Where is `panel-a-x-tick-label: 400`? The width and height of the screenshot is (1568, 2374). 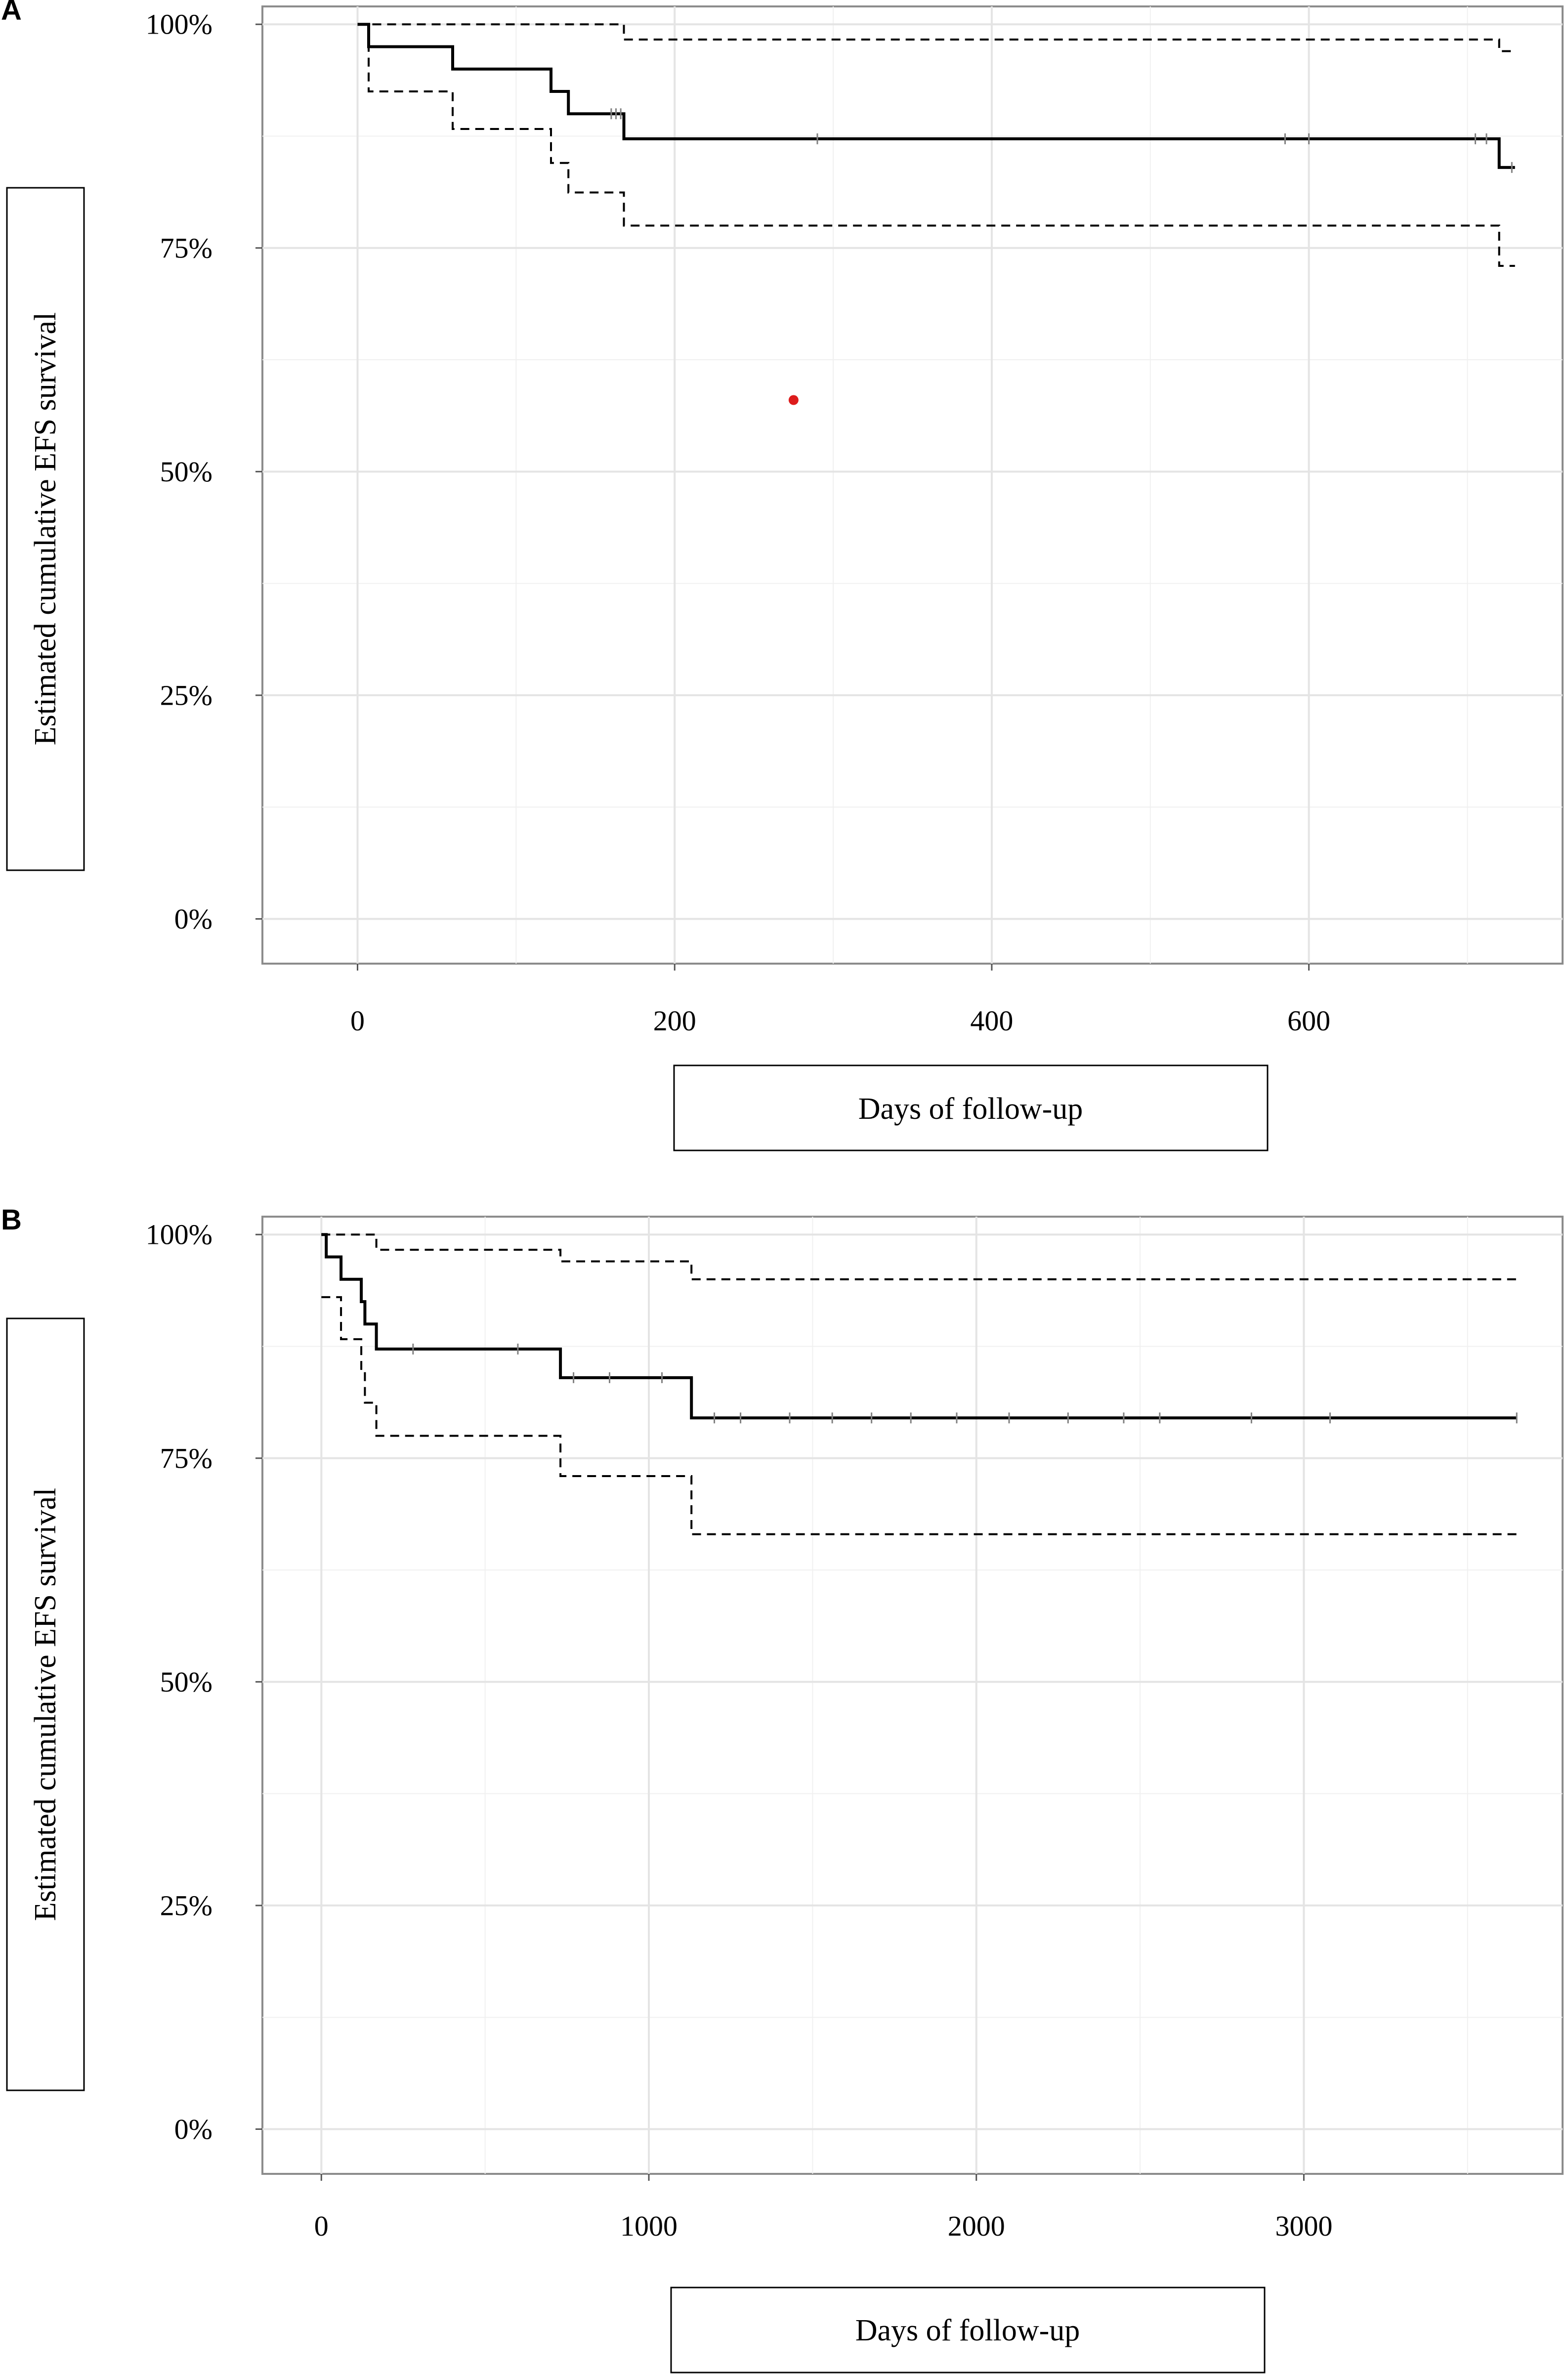
panel-a-x-tick-label: 400 is located at coordinates (991, 1021).